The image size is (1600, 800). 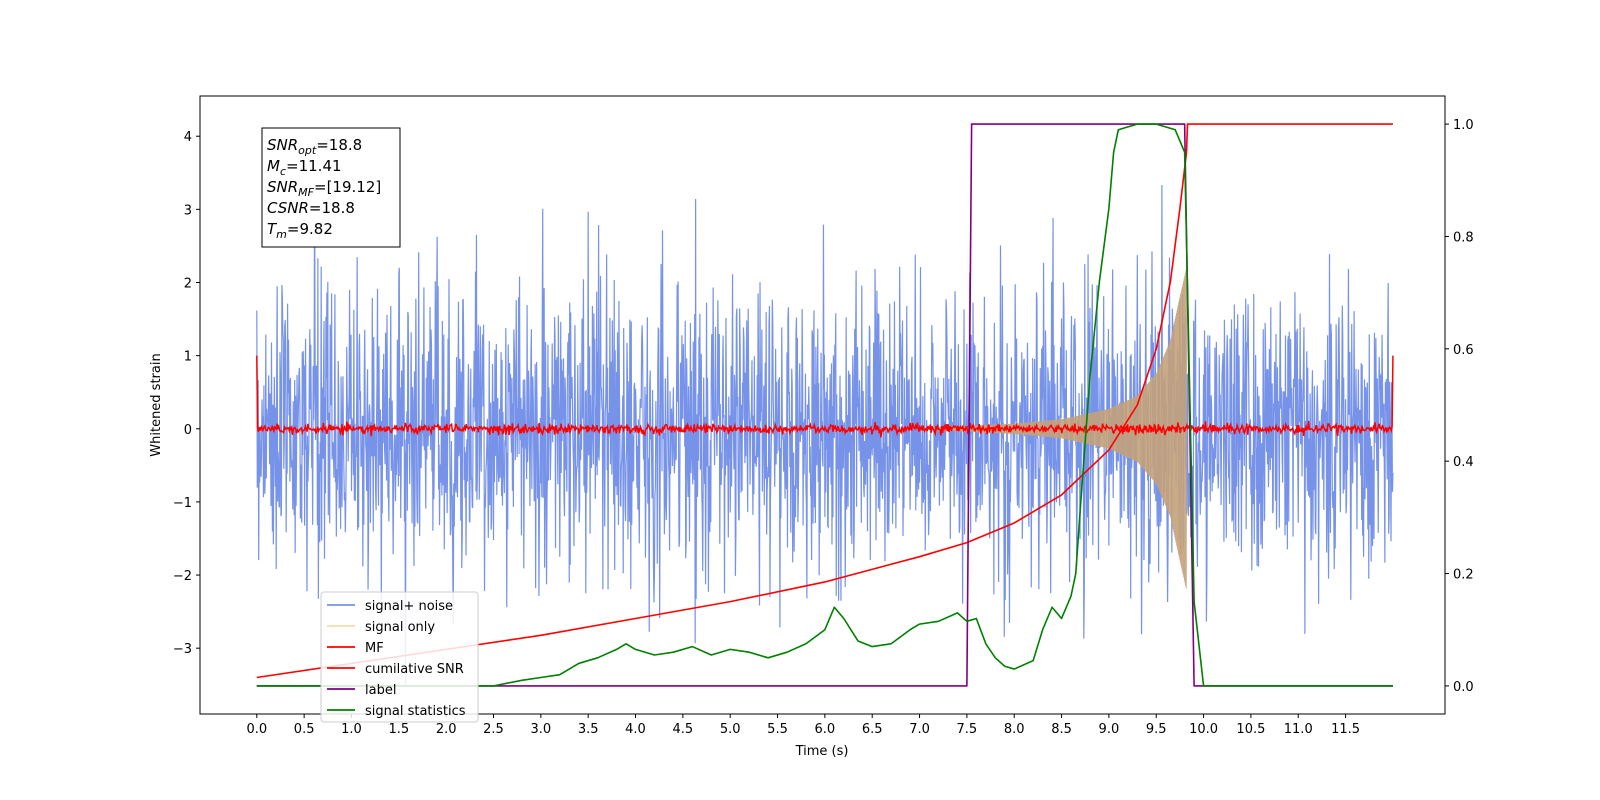 What do you see at coordinates (351, 729) in the screenshot?
I see `x-tick-label: 1.0` at bounding box center [351, 729].